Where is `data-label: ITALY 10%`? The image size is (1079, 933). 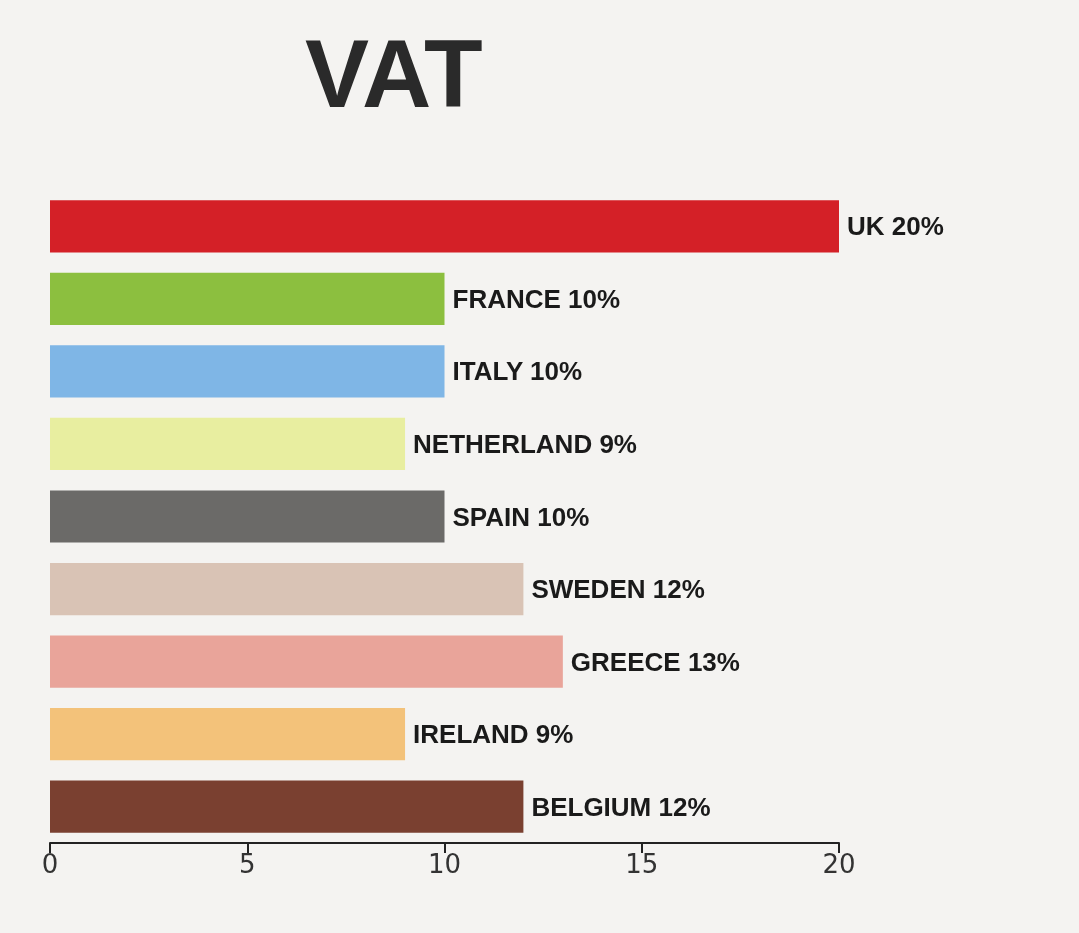
data-label: ITALY 10% is located at coordinates (517, 371).